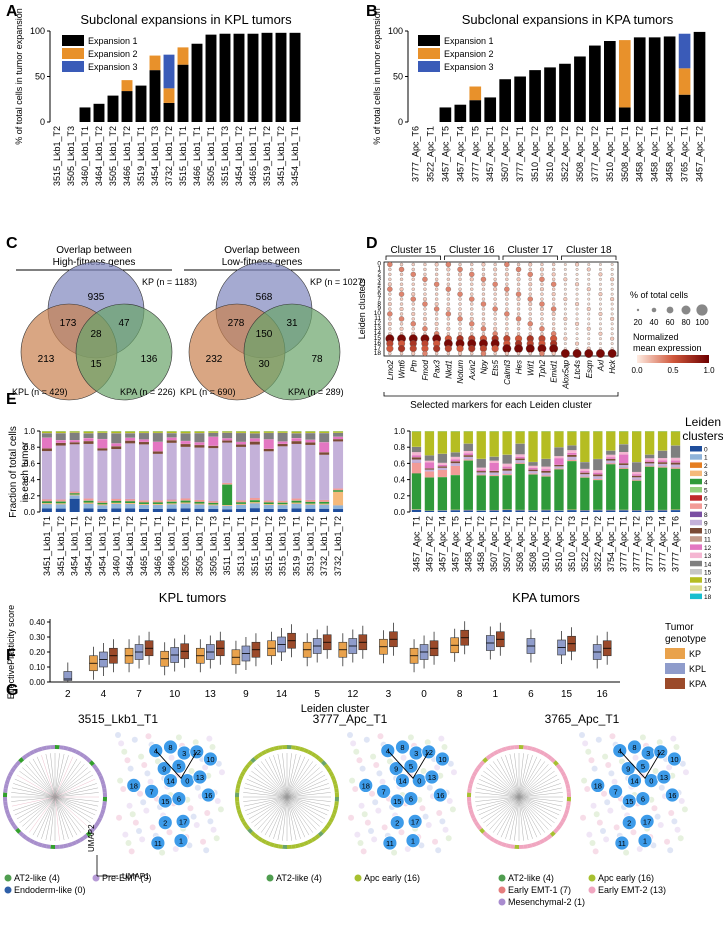  Describe the element at coordinates (603, 694) in the screenshot. I see `x-tick-label: 16` at that location.